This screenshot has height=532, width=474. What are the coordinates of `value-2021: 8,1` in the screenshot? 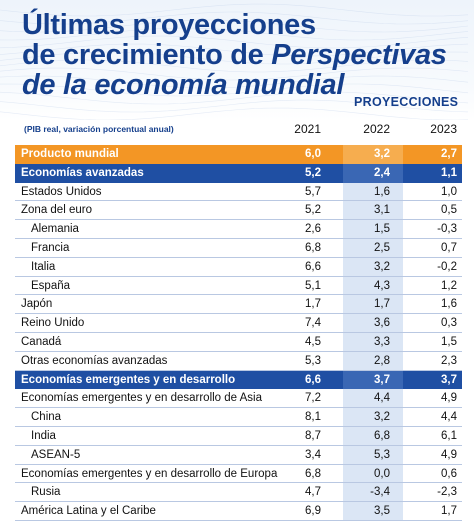 It's located at (313, 417).